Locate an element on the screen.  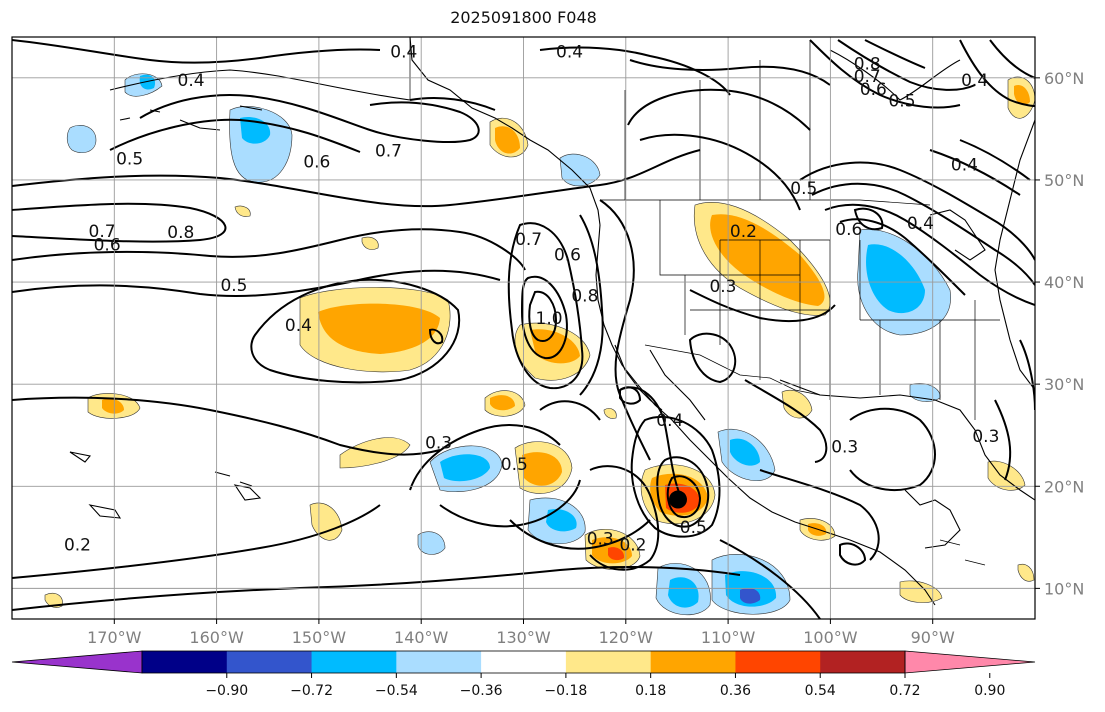
colorbar-tick-label: −0.54 is located at coordinates (396, 691).